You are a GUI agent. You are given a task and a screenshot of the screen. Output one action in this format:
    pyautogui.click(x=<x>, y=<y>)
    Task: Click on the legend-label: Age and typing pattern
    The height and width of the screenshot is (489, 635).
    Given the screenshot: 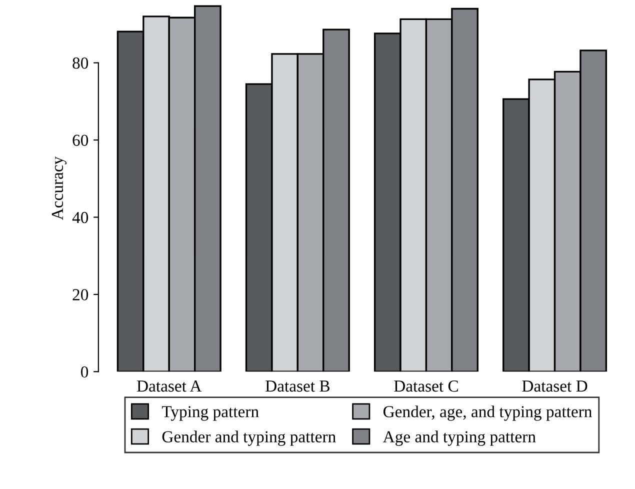 What is the action you would take?
    pyautogui.click(x=459, y=438)
    